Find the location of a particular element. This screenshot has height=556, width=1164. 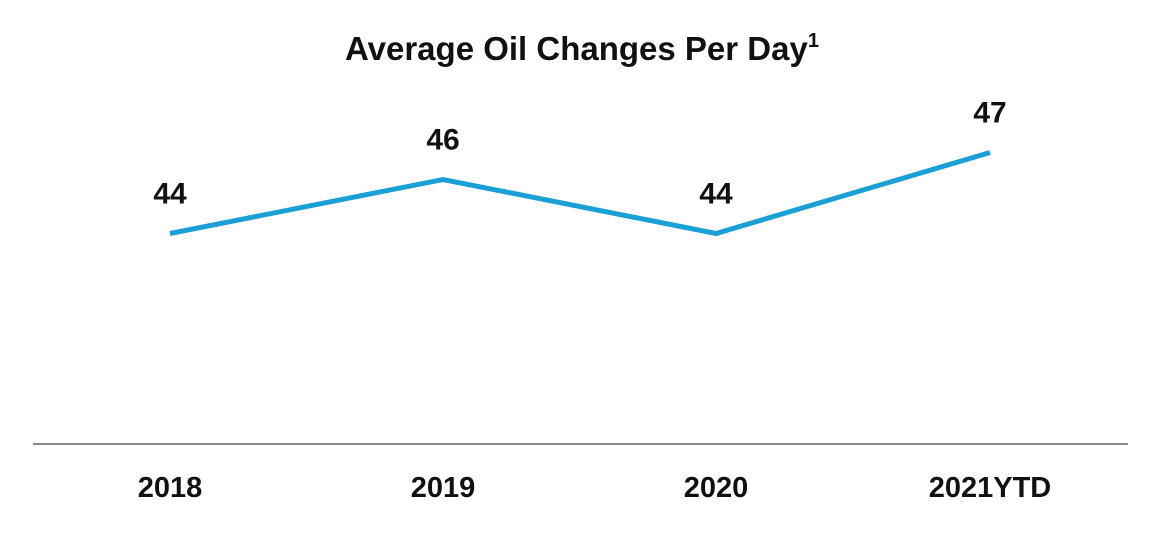

x-tick-label-2020: 2020 is located at coordinates (716, 488).